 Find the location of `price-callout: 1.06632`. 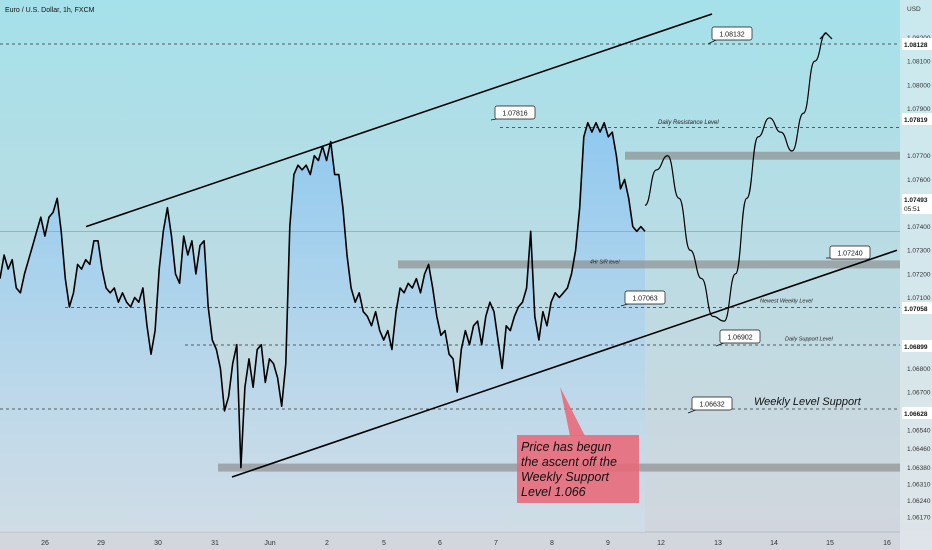

price-callout: 1.06632 is located at coordinates (710, 405).